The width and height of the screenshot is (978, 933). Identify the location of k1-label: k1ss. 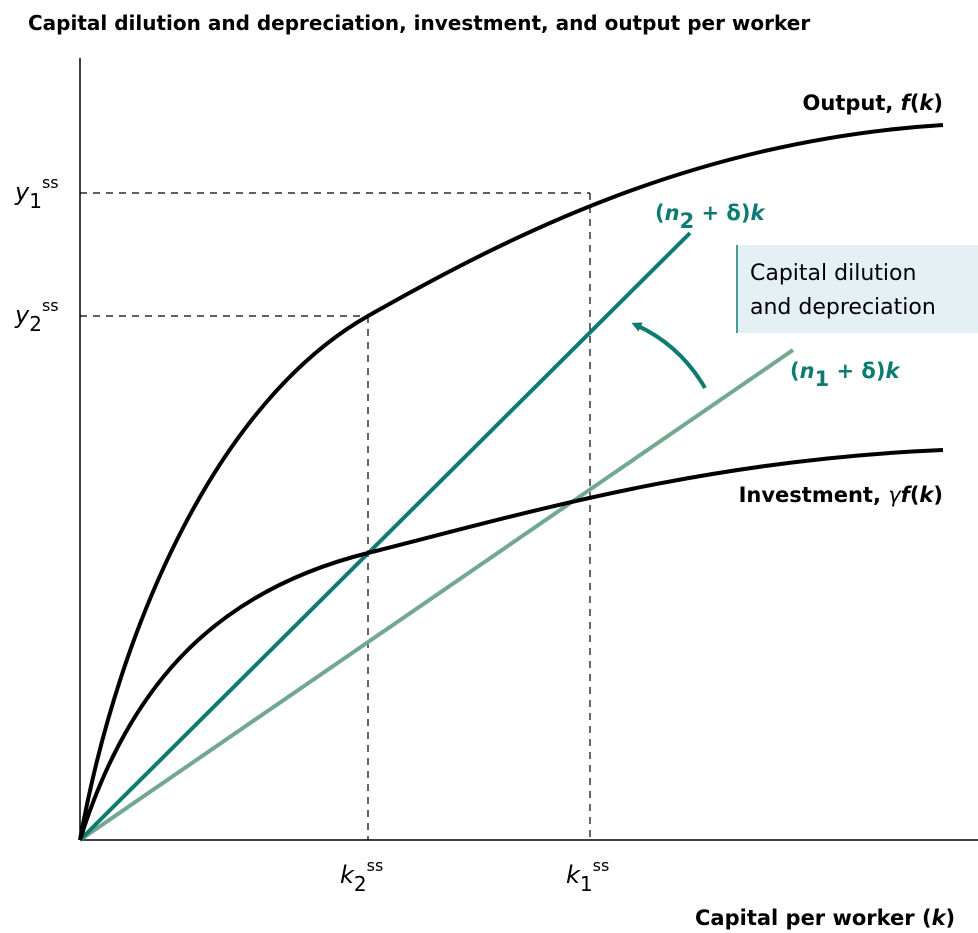
(587, 876).